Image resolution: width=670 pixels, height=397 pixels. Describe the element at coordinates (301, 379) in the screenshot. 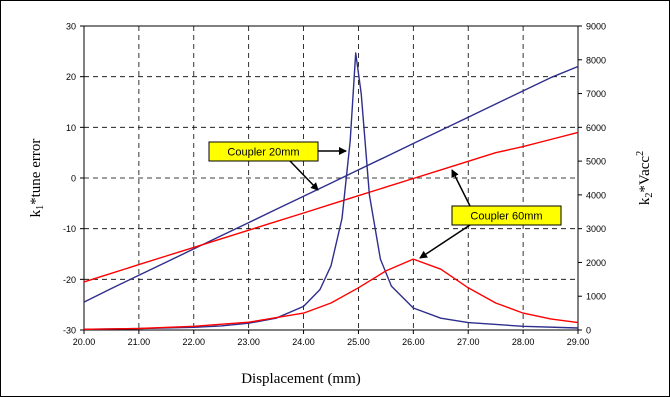

I see `x-axis-title: Displacement (mm)` at that location.